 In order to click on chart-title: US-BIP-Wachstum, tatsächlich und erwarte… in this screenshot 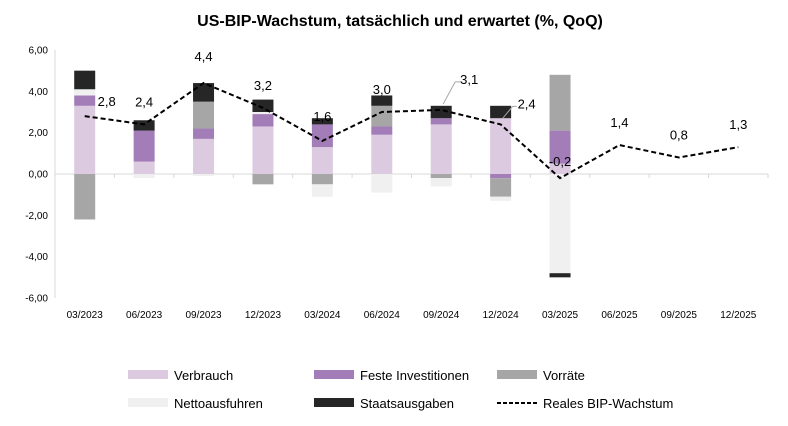, I will do `click(400, 21)`.